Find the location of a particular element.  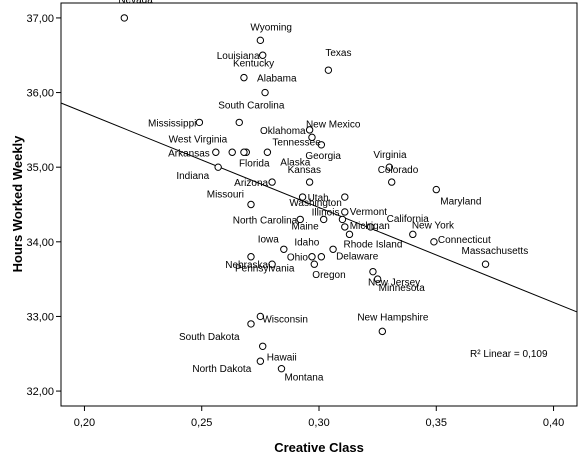

point-label-kansas: Kansas is located at coordinates (304, 170).